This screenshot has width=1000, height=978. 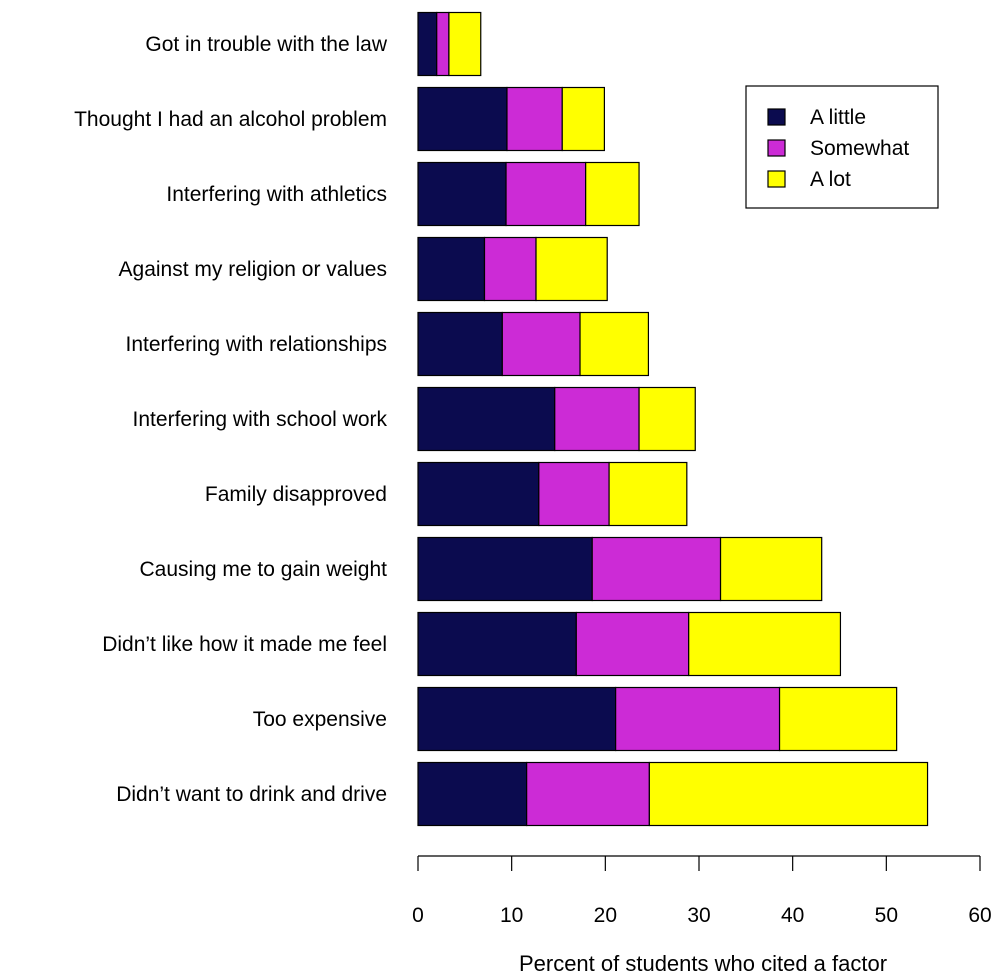 What do you see at coordinates (230, 119) in the screenshot?
I see `category-label: Thought I had an alcohol problem` at bounding box center [230, 119].